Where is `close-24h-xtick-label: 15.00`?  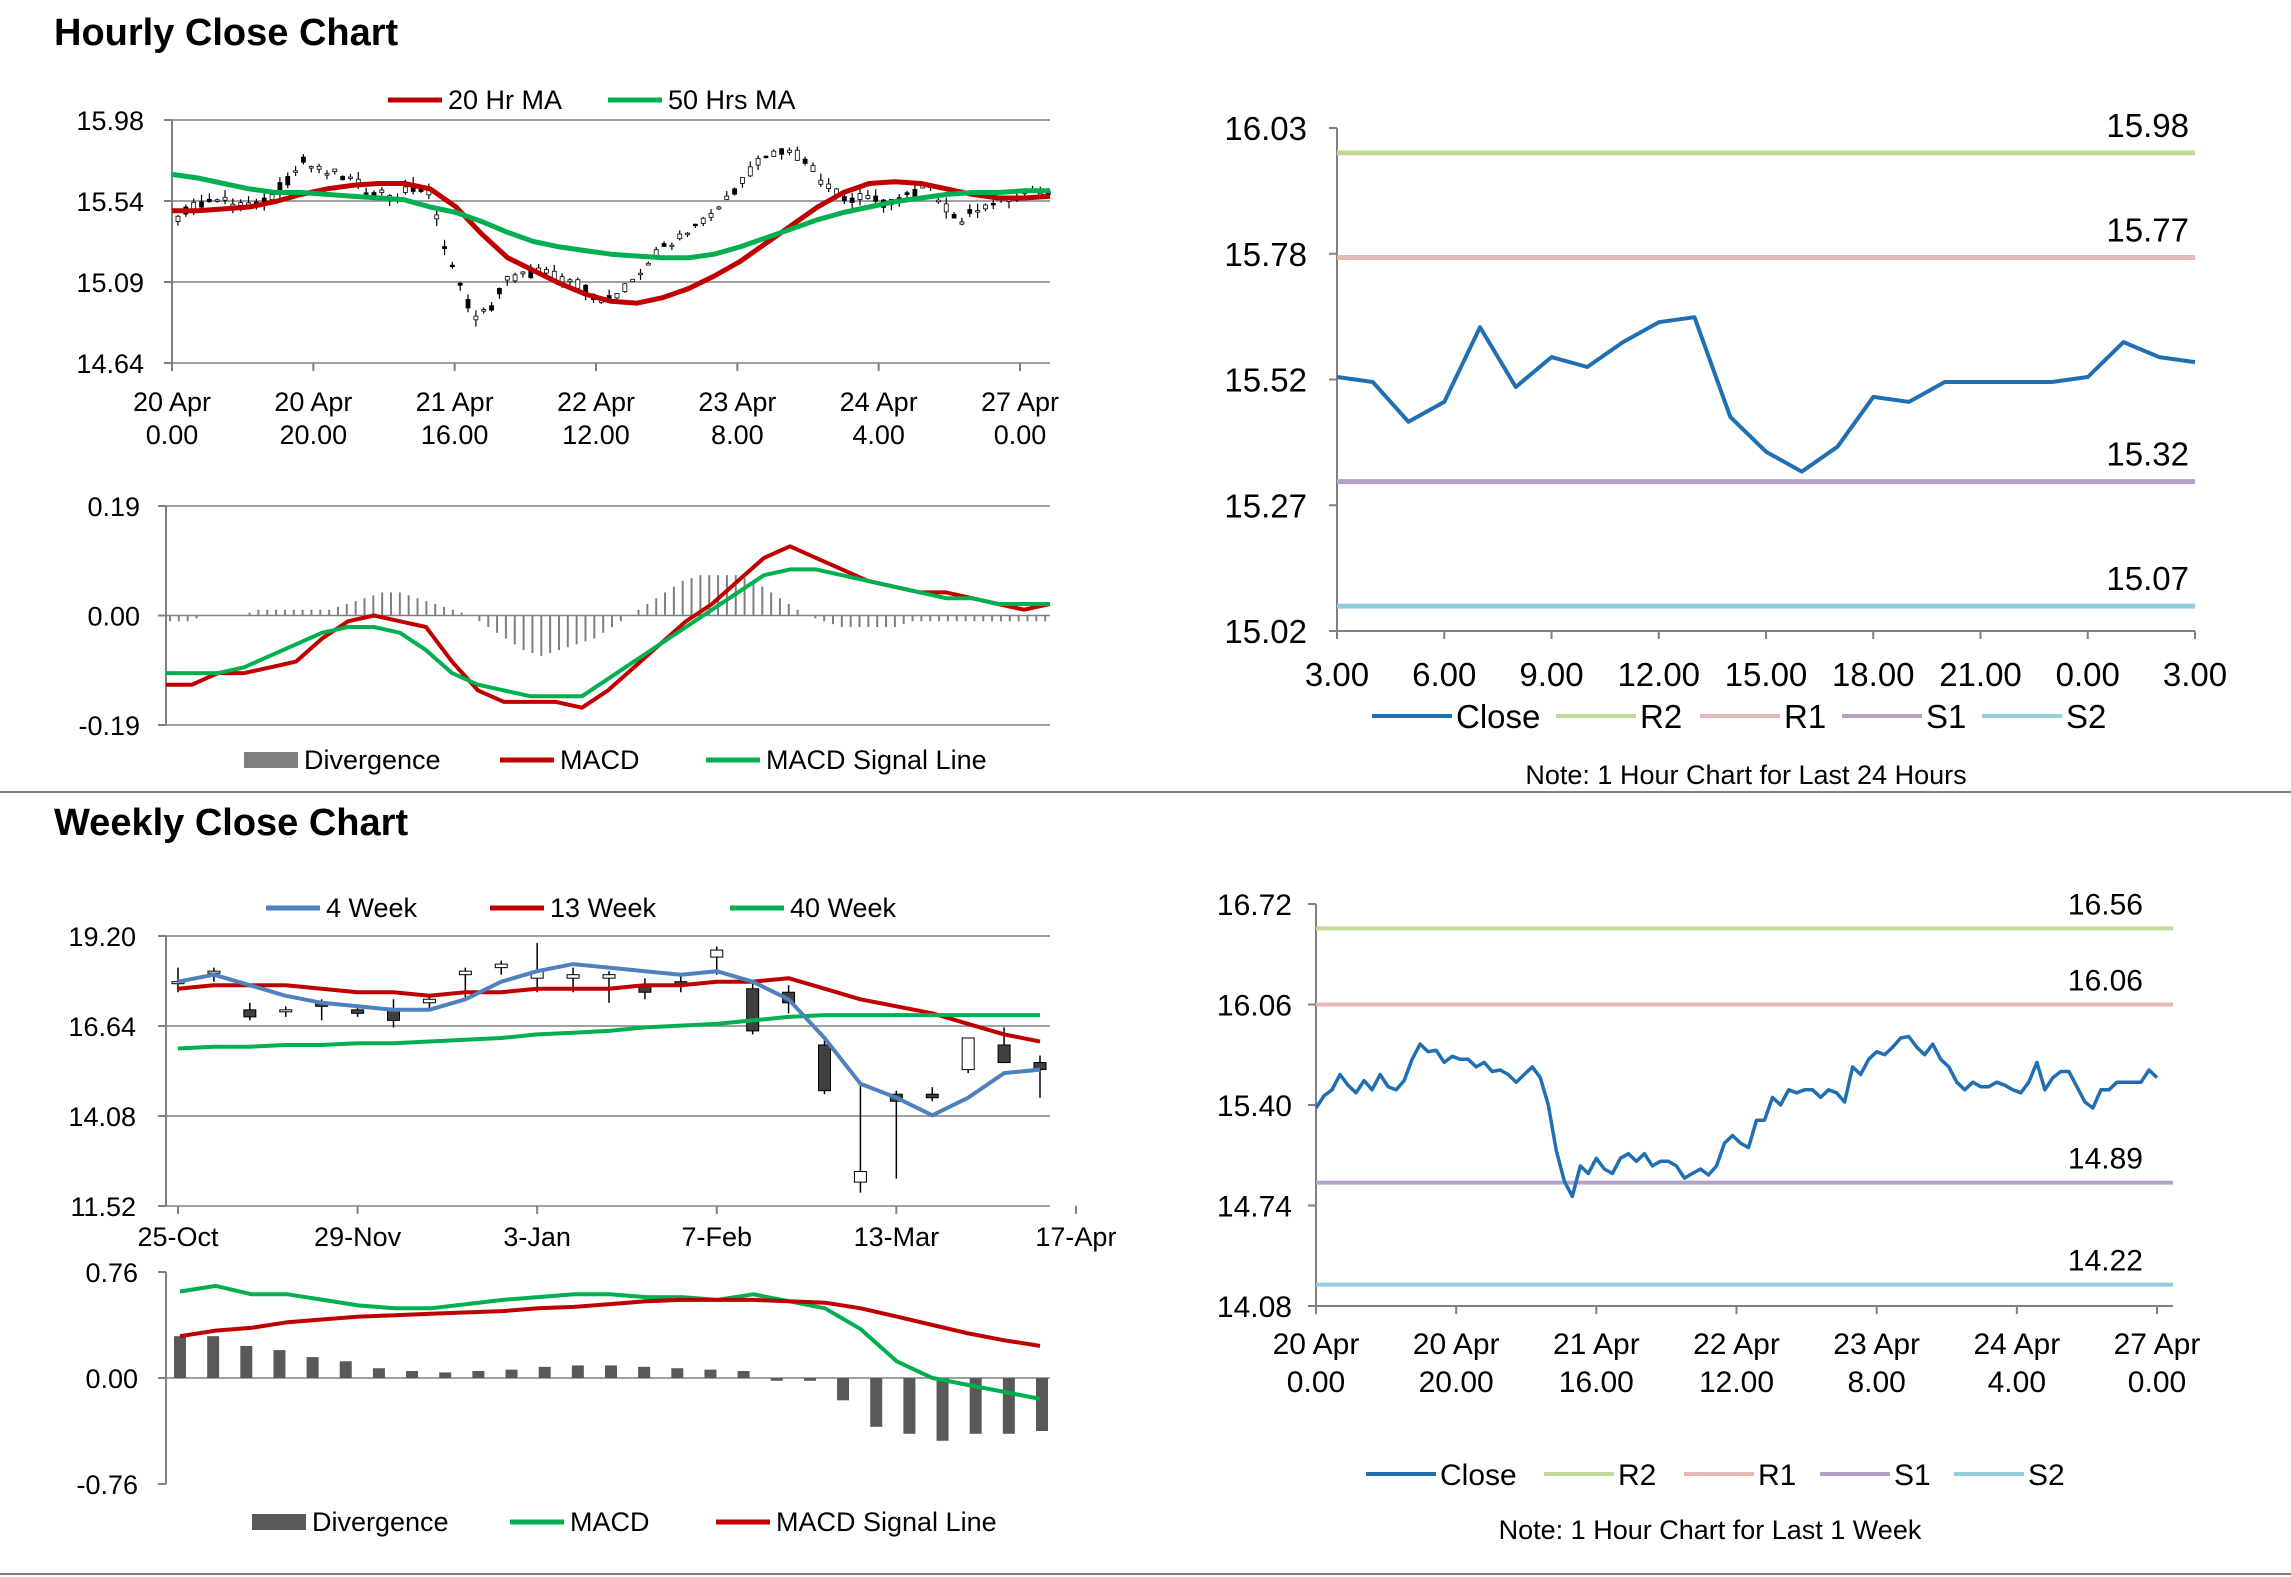
close-24h-xtick-label: 15.00 is located at coordinates (1766, 674).